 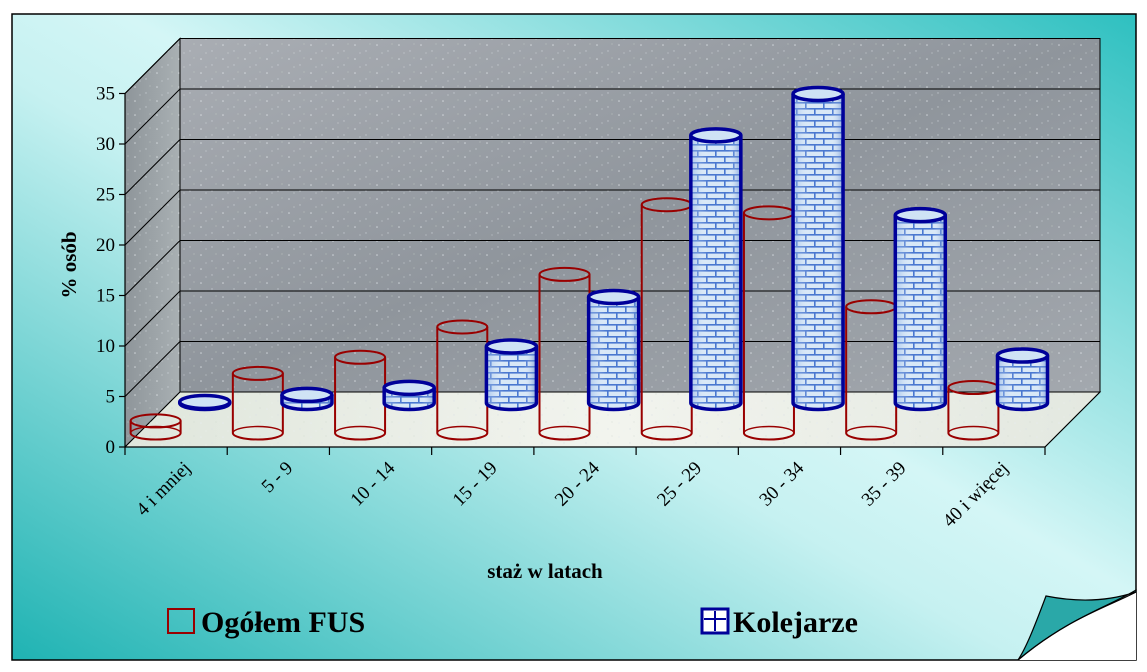 I want to click on y-tick-label: 10, so click(x=105, y=346).